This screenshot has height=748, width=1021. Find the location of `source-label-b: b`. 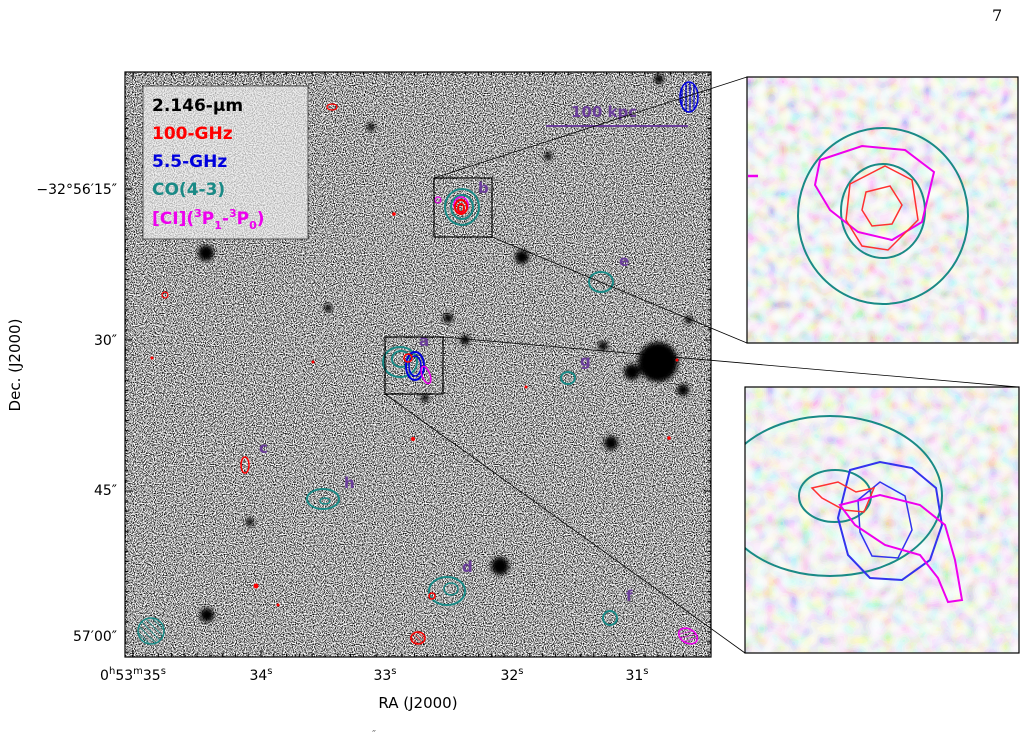

source-label-b: b is located at coordinates (483, 188).